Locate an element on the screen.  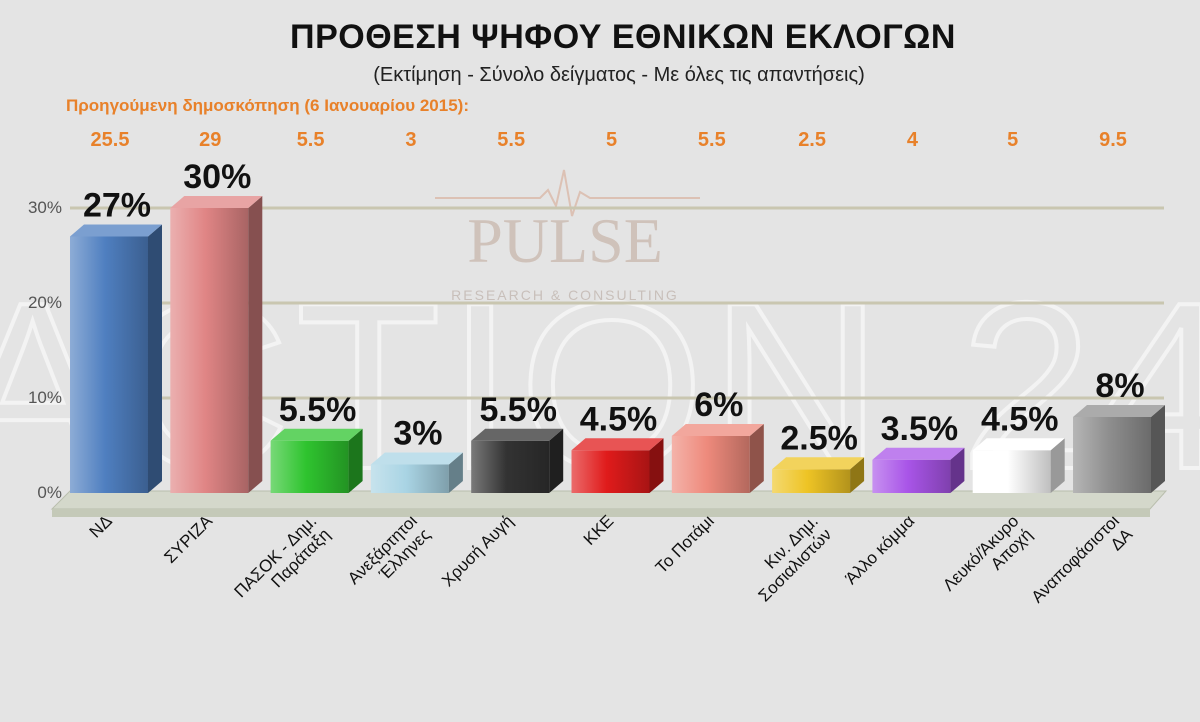
category-label: ΣΥΡΙΖΑ is located at coordinates (189, 539).